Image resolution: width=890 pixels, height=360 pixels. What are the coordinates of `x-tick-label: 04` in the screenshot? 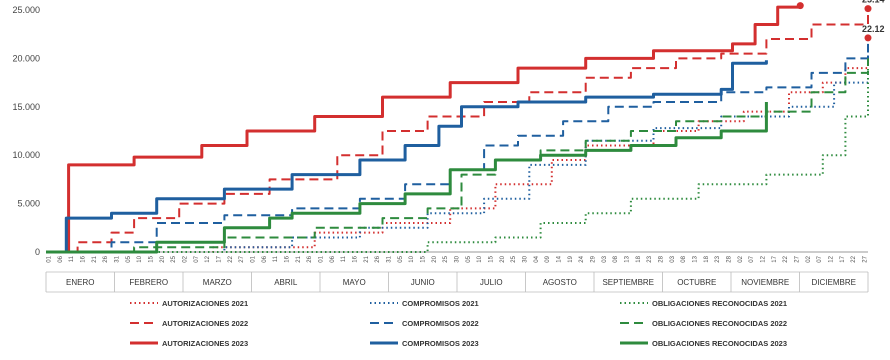 It's located at (537, 258).